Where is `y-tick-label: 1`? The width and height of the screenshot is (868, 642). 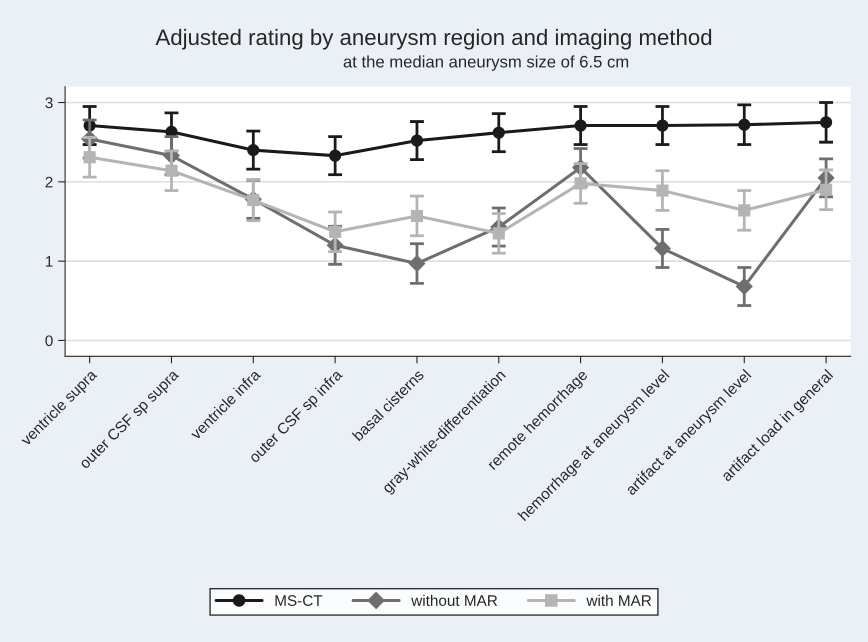 y-tick-label: 1 is located at coordinates (49, 261).